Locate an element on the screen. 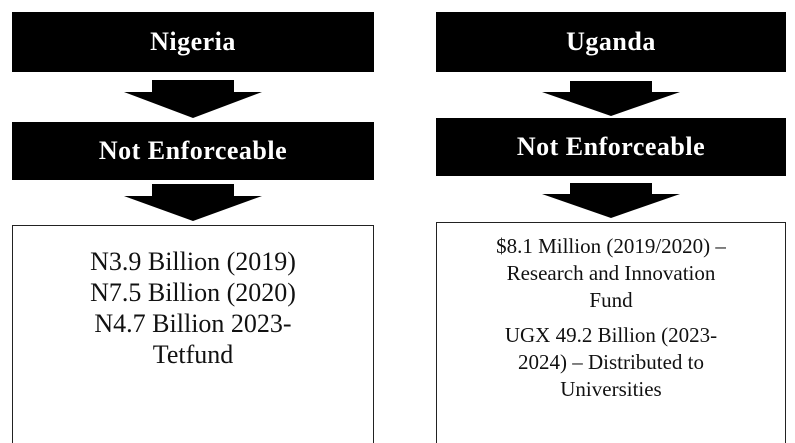 Image resolution: width=795 pixels, height=443 pixels. funding-line: N7.5 Billion (2020) is located at coordinates (193, 292).